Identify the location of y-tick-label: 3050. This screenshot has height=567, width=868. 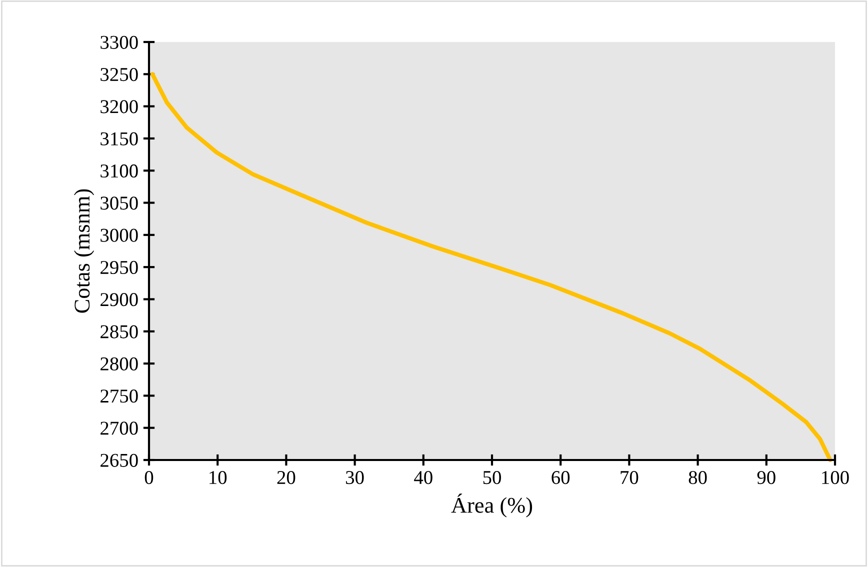
(119, 203).